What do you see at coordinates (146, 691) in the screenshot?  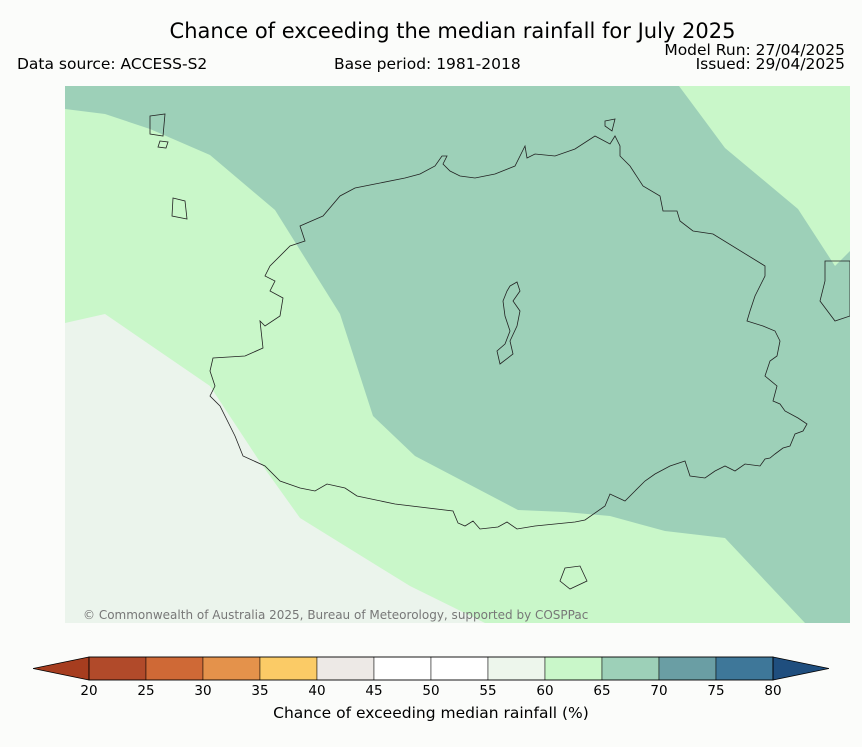 I see `colorbar-tick-label: 25` at bounding box center [146, 691].